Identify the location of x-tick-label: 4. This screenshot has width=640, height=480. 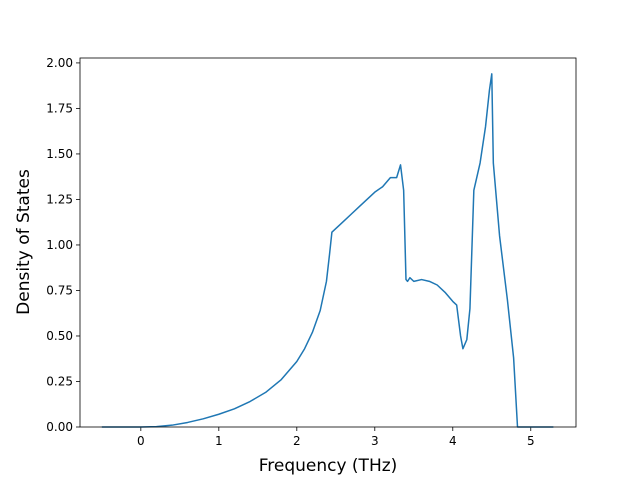
(453, 441).